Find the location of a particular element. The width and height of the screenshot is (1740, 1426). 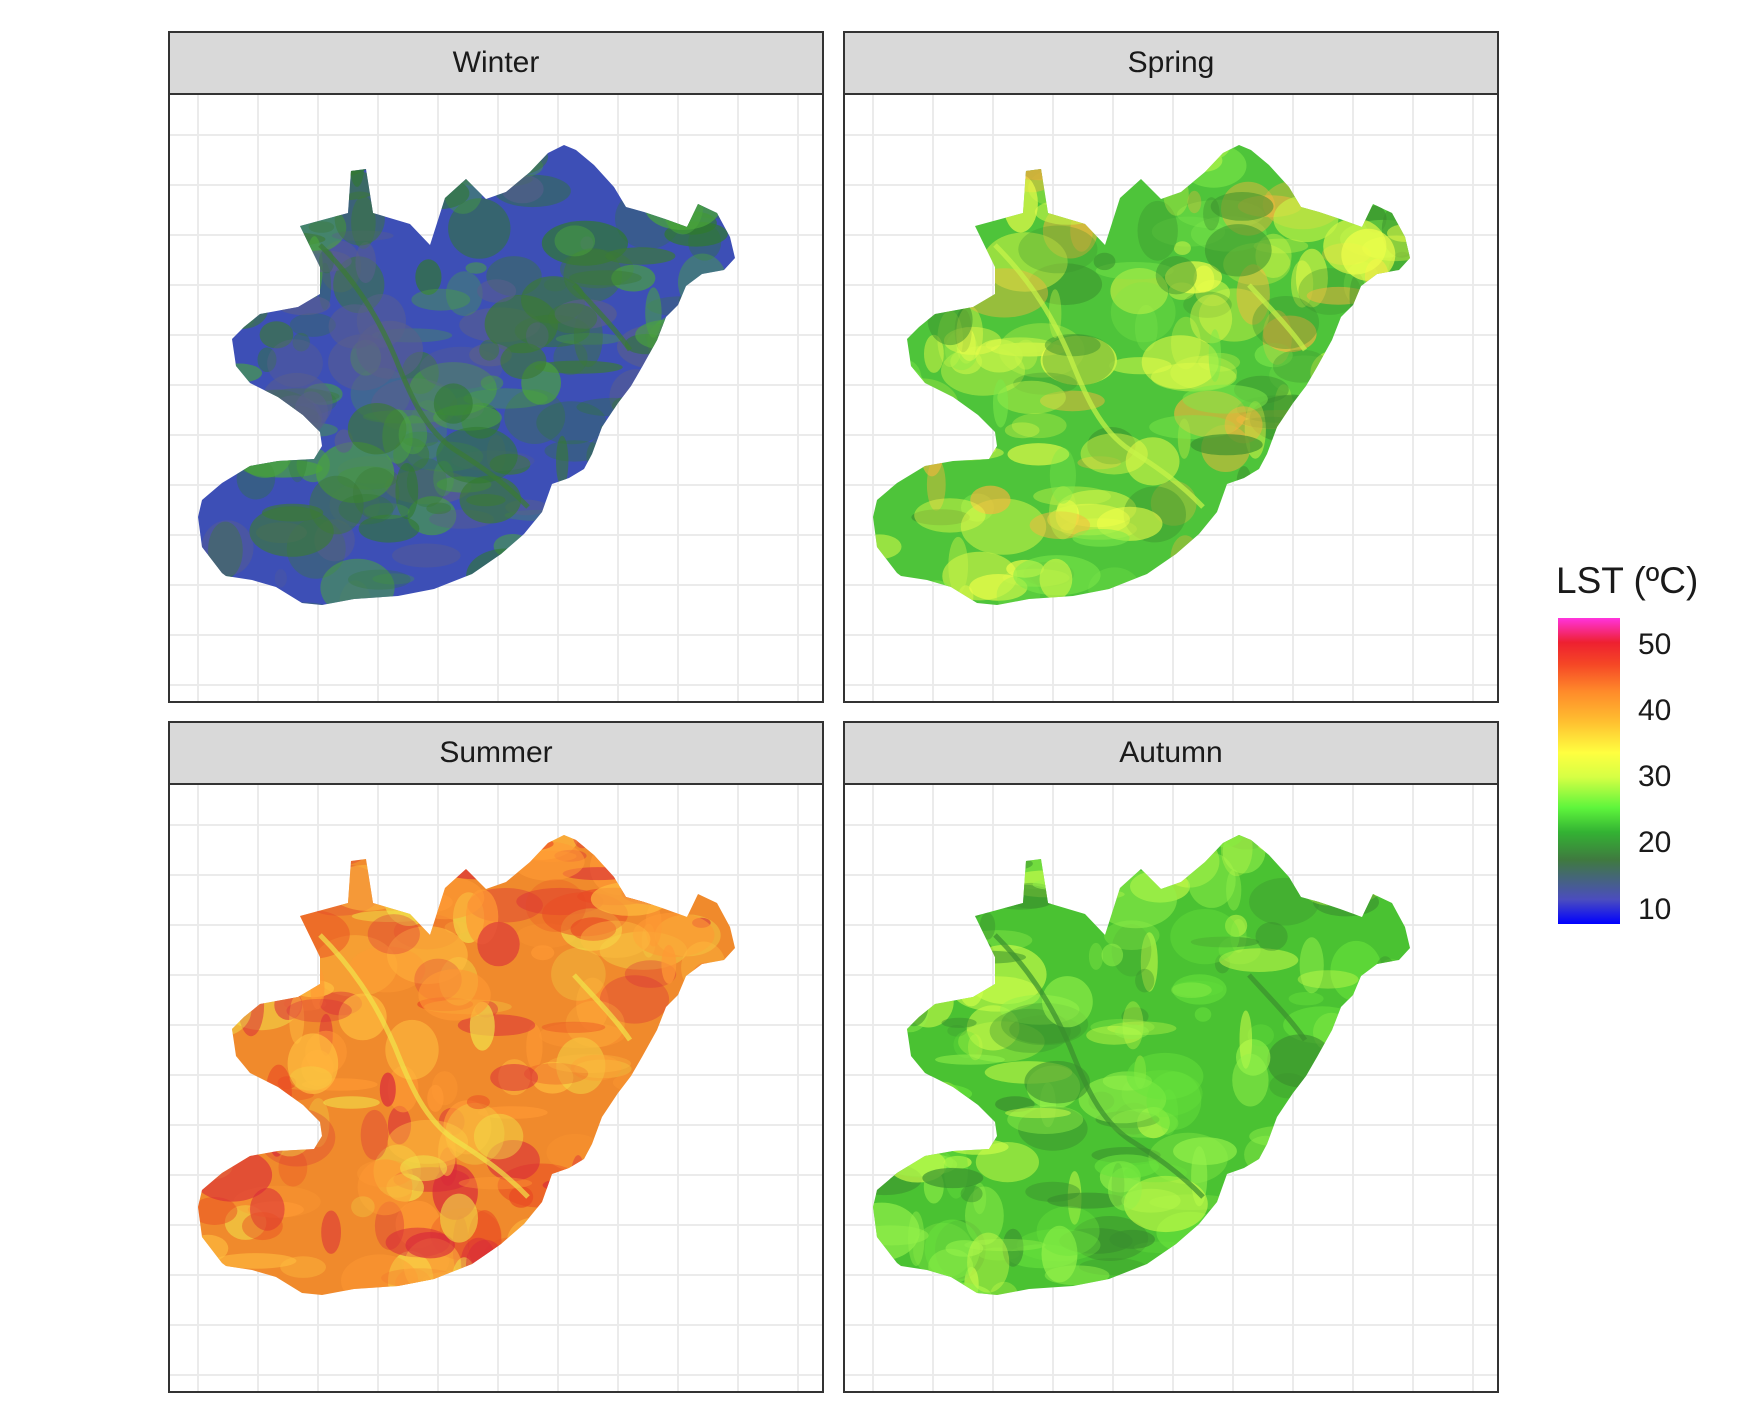

legend-label: 30 is located at coordinates (1655, 776).